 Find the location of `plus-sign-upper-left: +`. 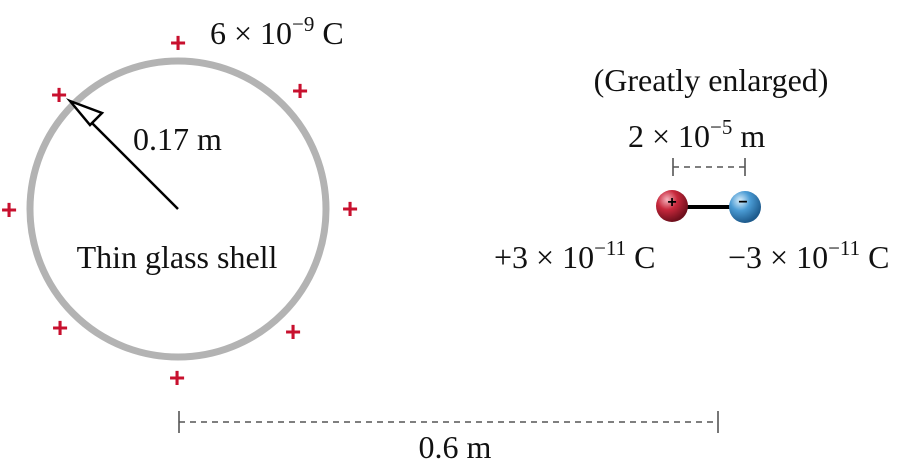

plus-sign-upper-left: + is located at coordinates (59, 94).